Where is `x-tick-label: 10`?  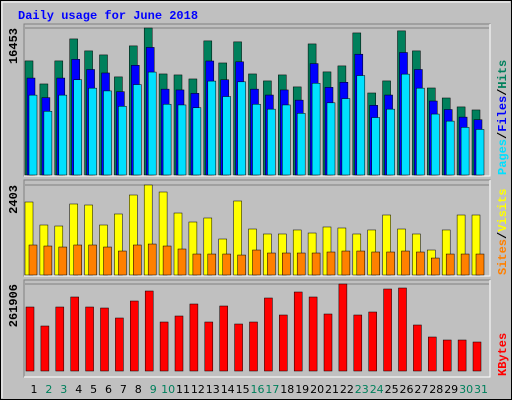
x-tick-label: 10 is located at coordinates (168, 389).